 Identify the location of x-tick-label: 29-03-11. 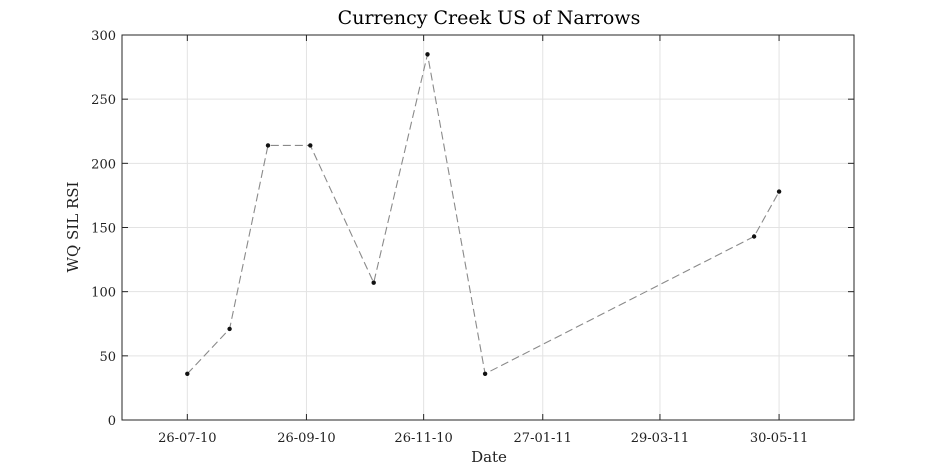
(660, 438).